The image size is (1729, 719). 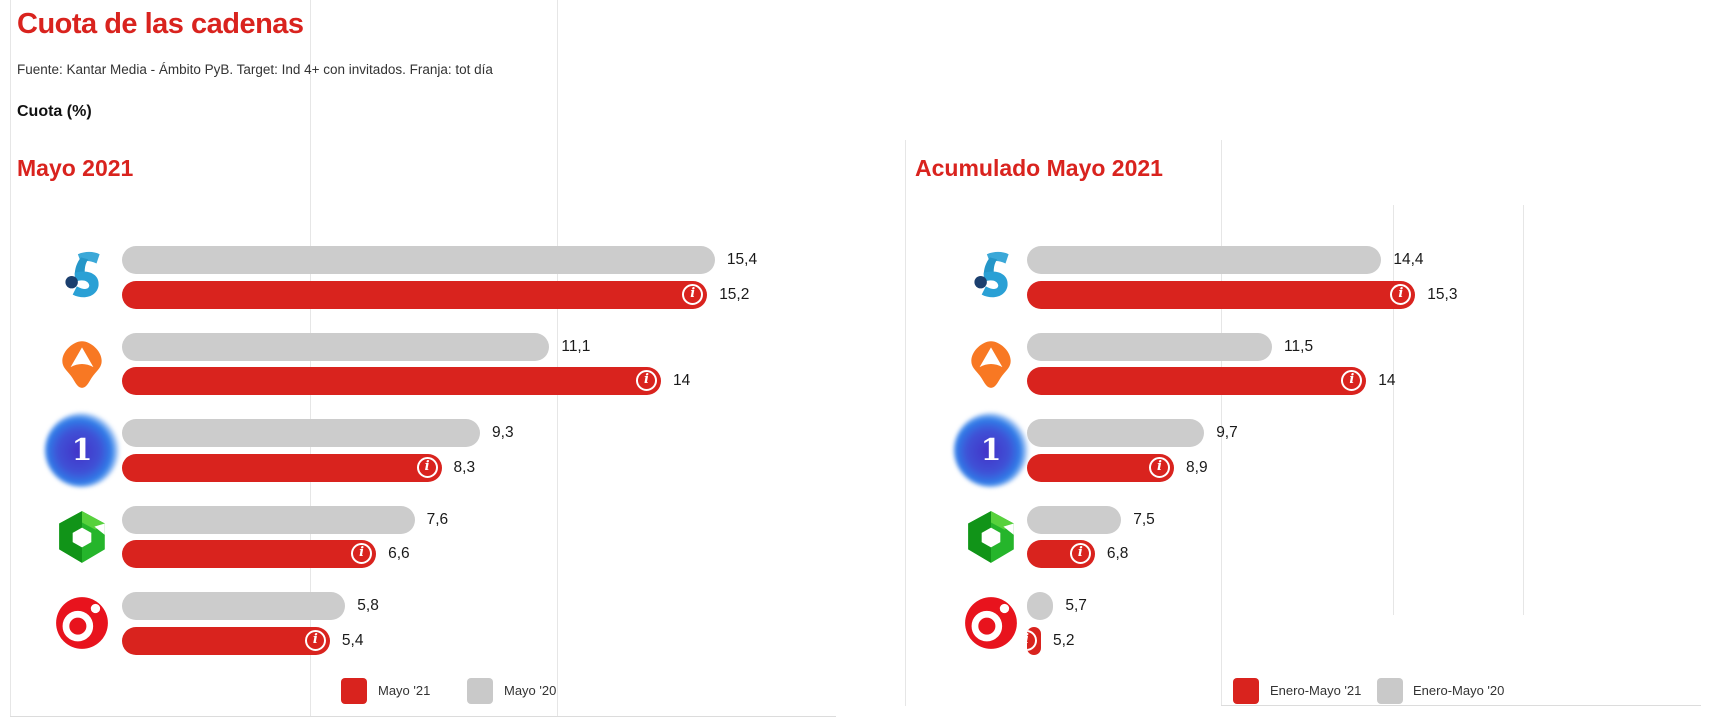 What do you see at coordinates (1101, 467) in the screenshot?
I see `bar-enero-mayo'21-la1: i` at bounding box center [1101, 467].